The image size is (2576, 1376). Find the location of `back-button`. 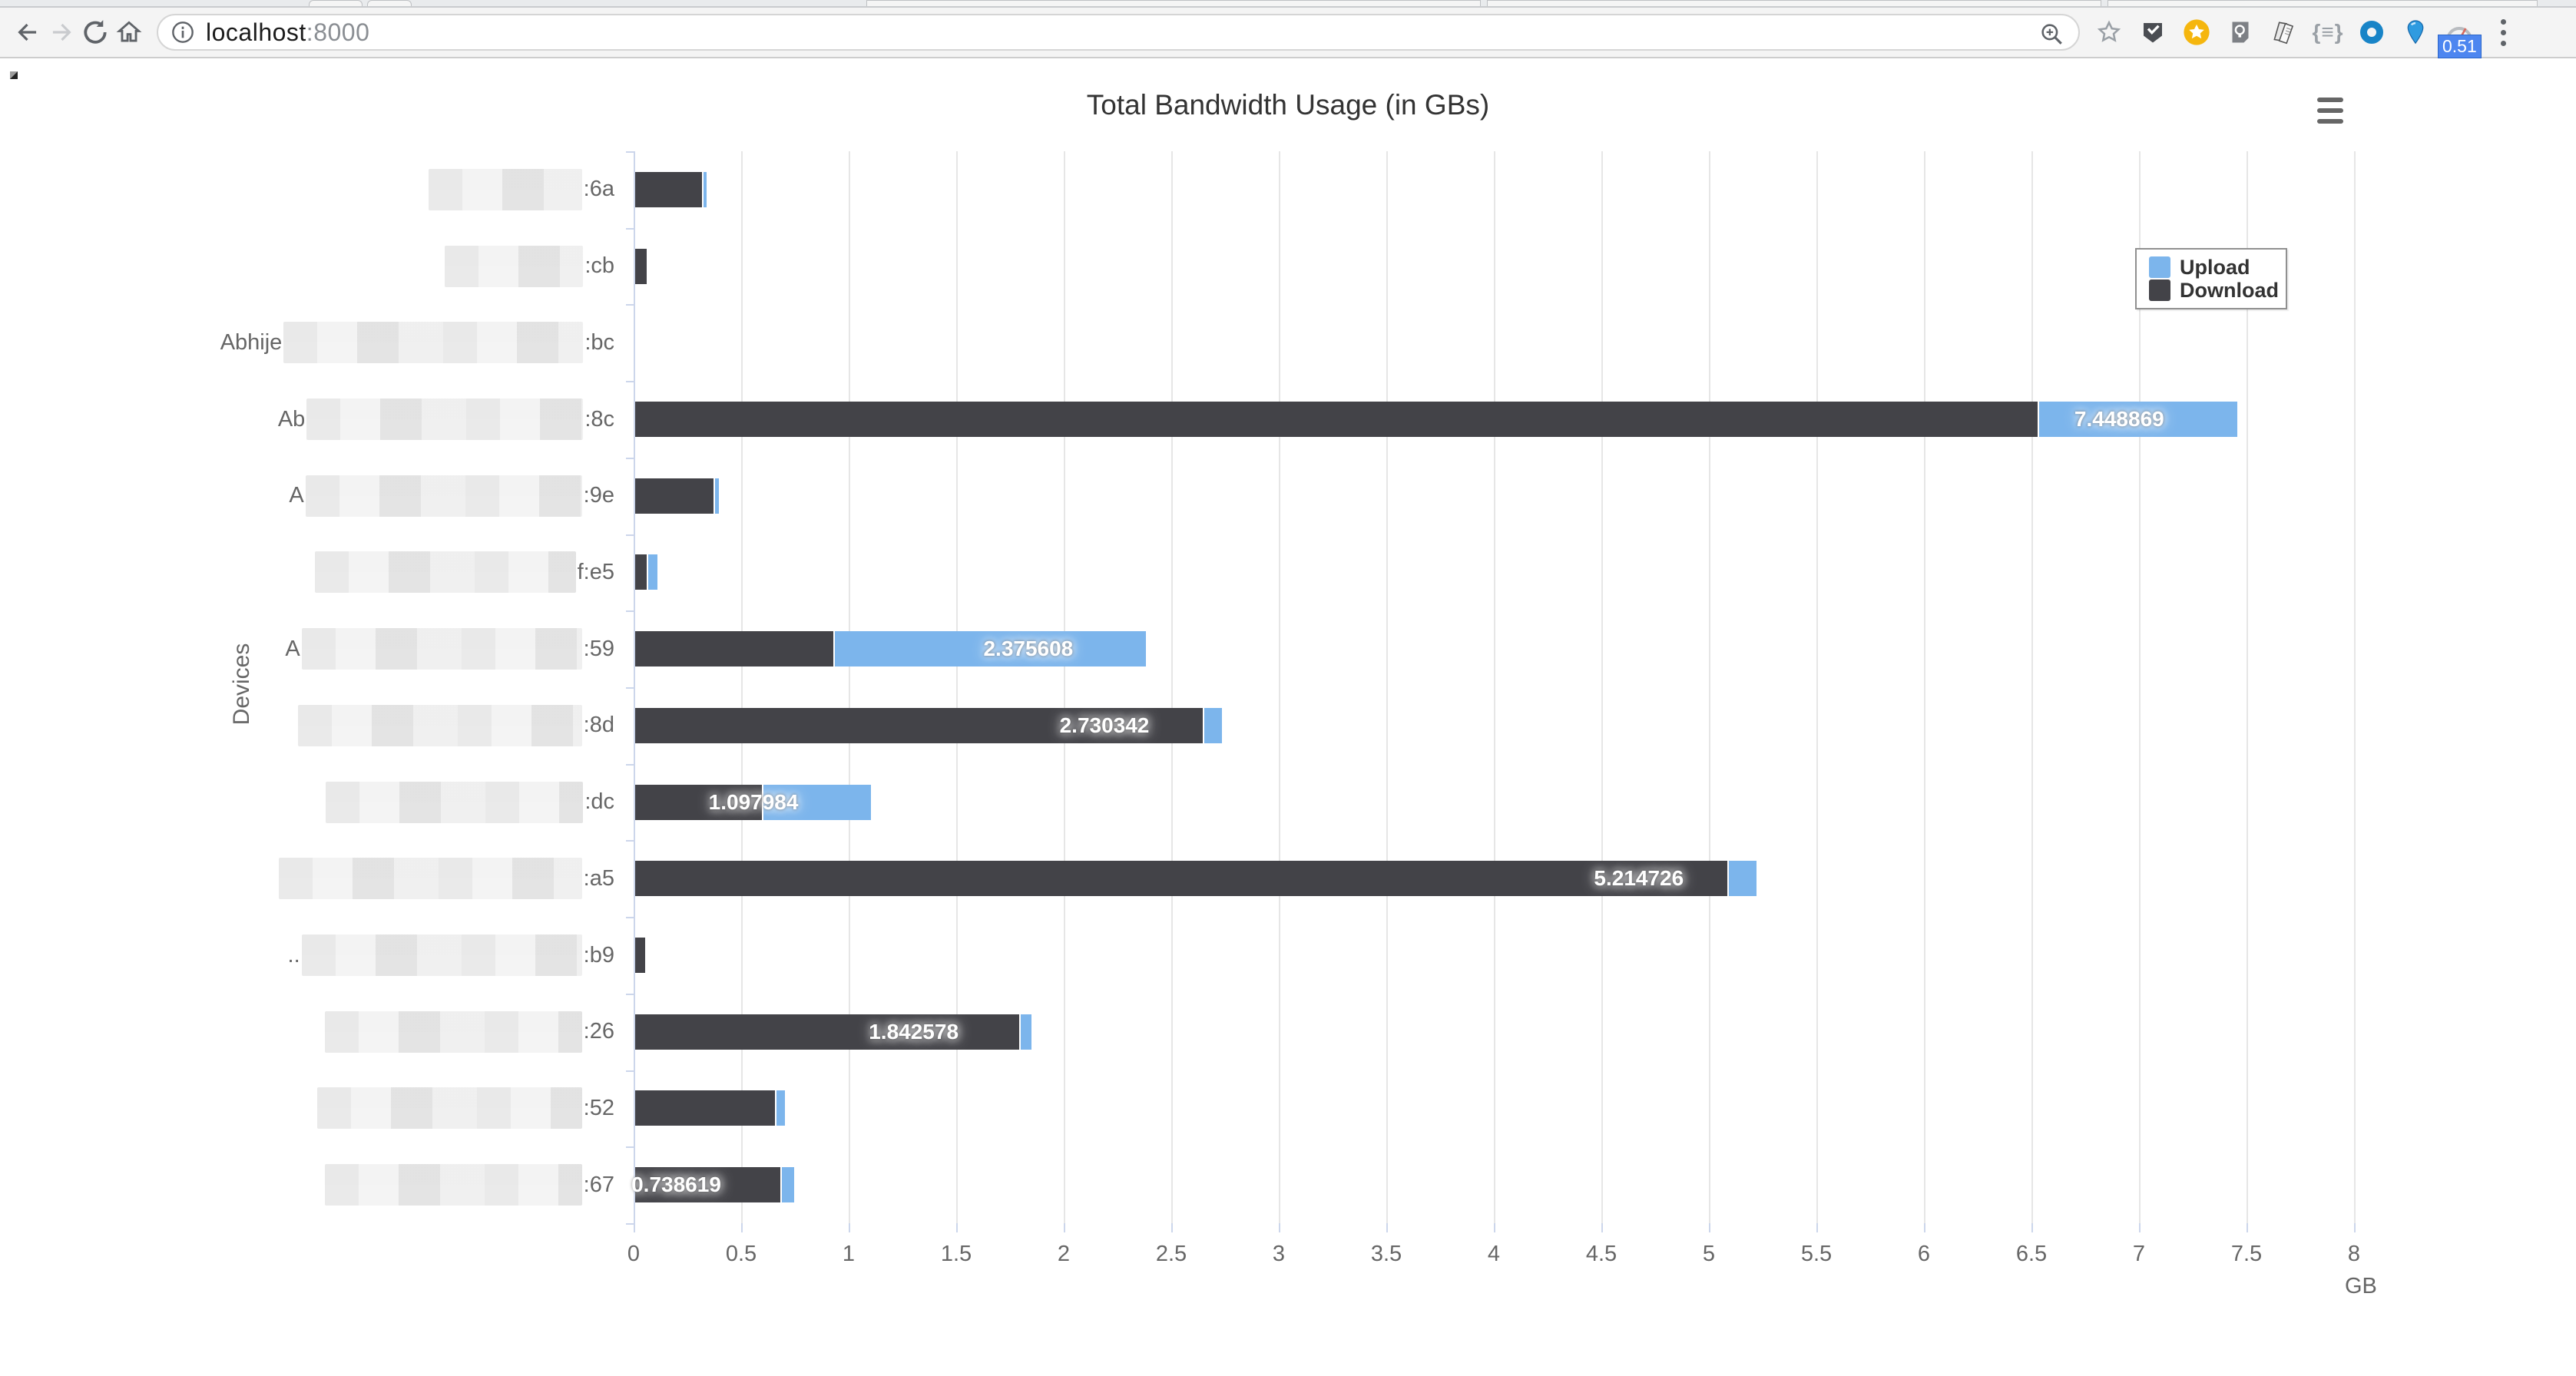

back-button is located at coordinates (28, 32).